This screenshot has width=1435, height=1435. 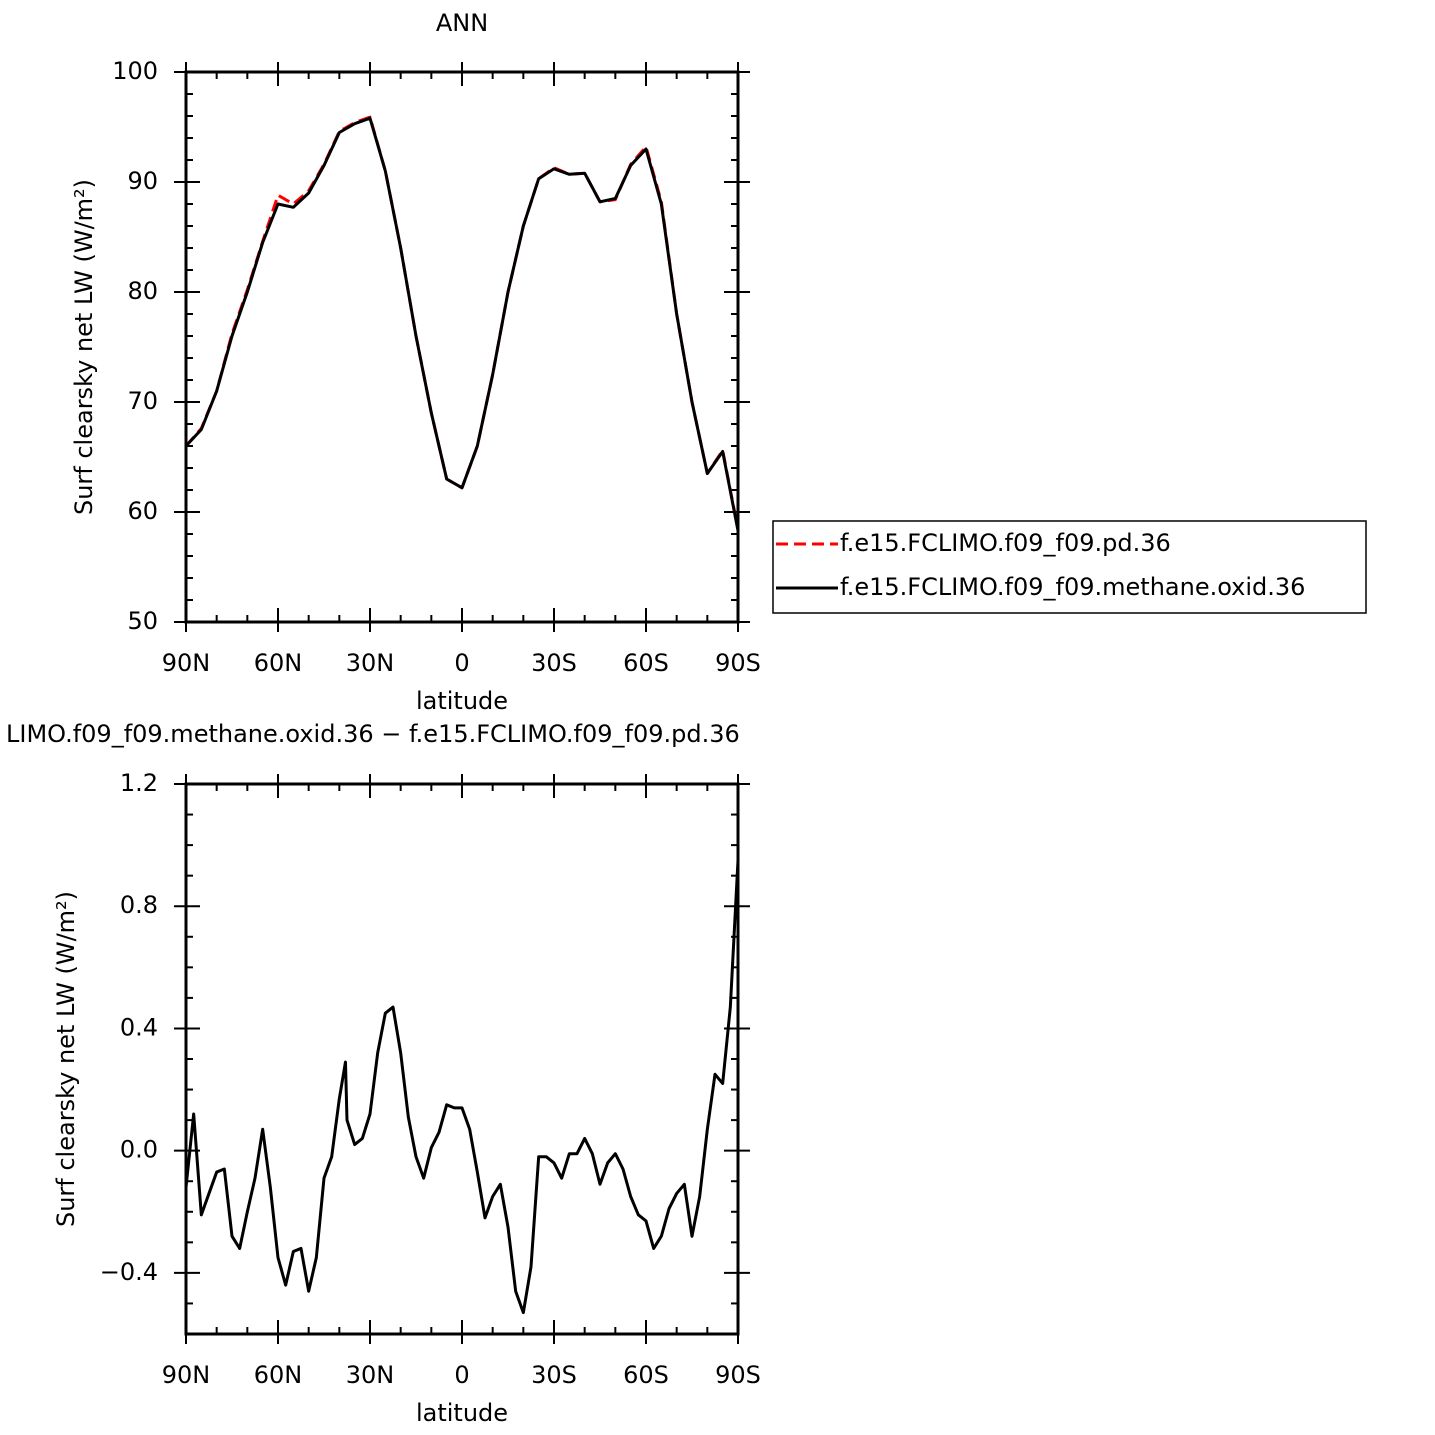 What do you see at coordinates (135, 71) in the screenshot?
I see `y-tick-label: 100` at bounding box center [135, 71].